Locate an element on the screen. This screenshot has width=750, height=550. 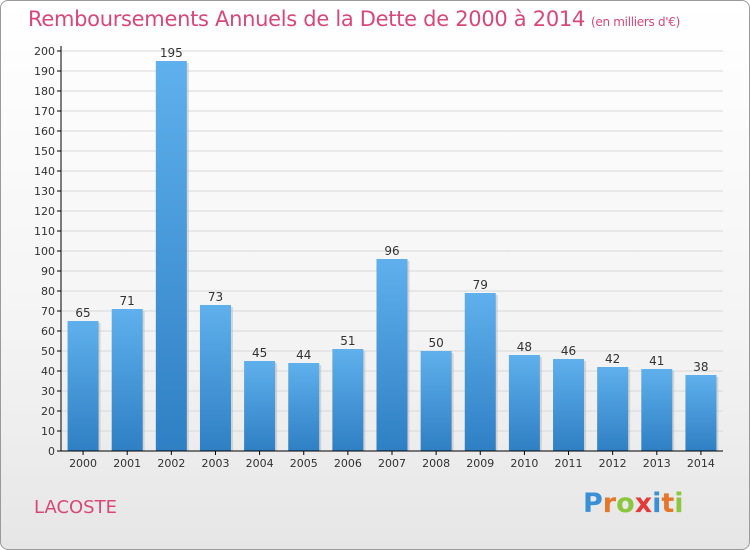
x-tick-label: 2012 is located at coordinates (613, 463).